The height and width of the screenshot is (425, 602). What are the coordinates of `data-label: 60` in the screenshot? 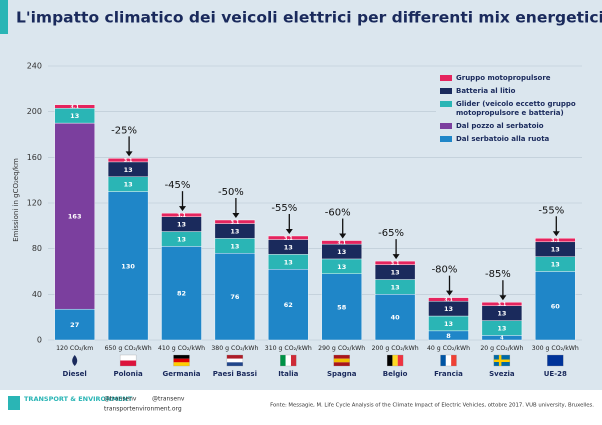 It's located at (556, 306).